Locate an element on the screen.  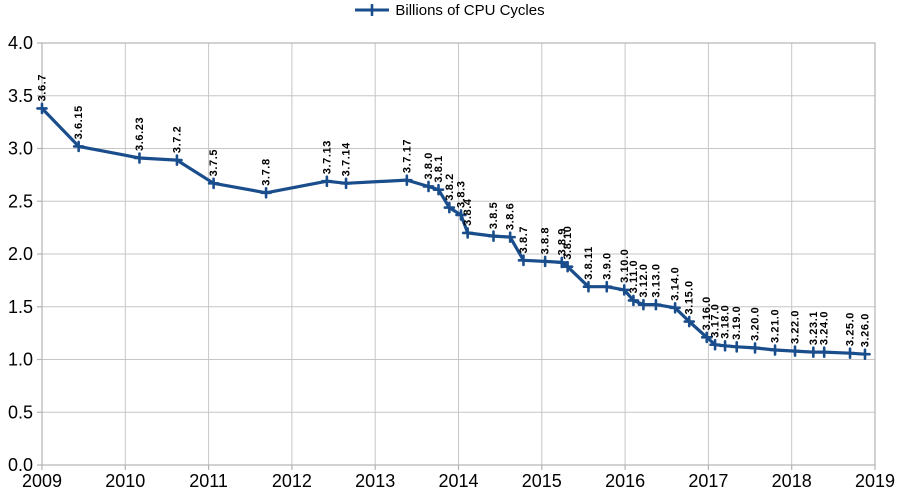
chart-legend: Billions of CPU Cycles is located at coordinates (449, 10).